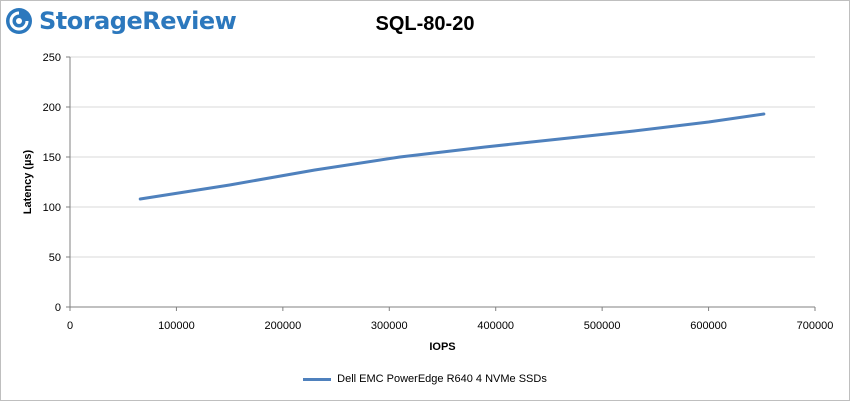  What do you see at coordinates (442, 379) in the screenshot?
I see `legend-label: Dell EMC PowerEdge R640 4 NVMe SSDs` at bounding box center [442, 379].